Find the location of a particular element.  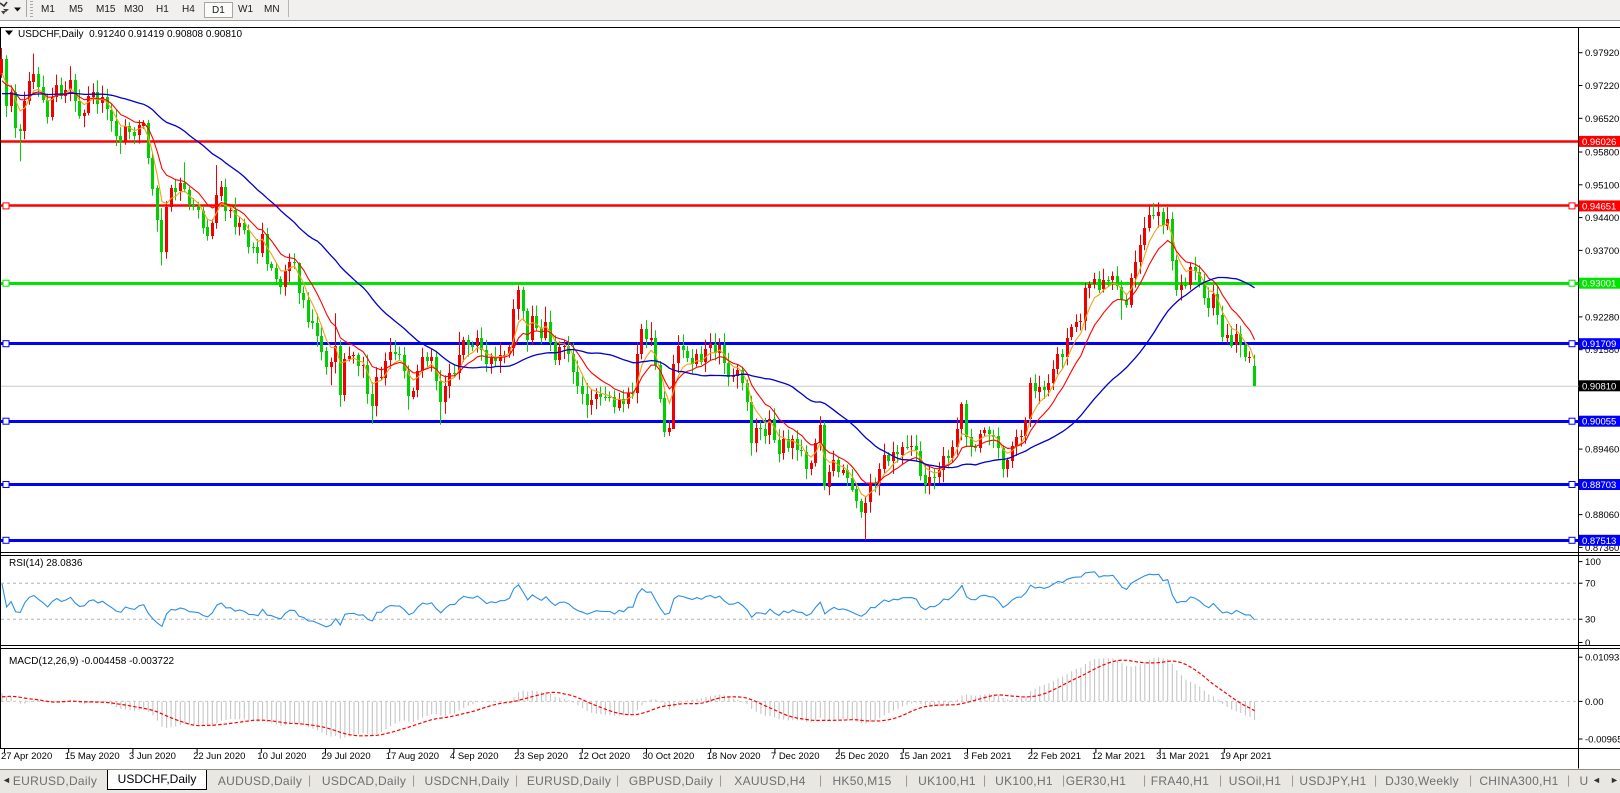

svg-text: 70 is located at coordinates (1590, 584).